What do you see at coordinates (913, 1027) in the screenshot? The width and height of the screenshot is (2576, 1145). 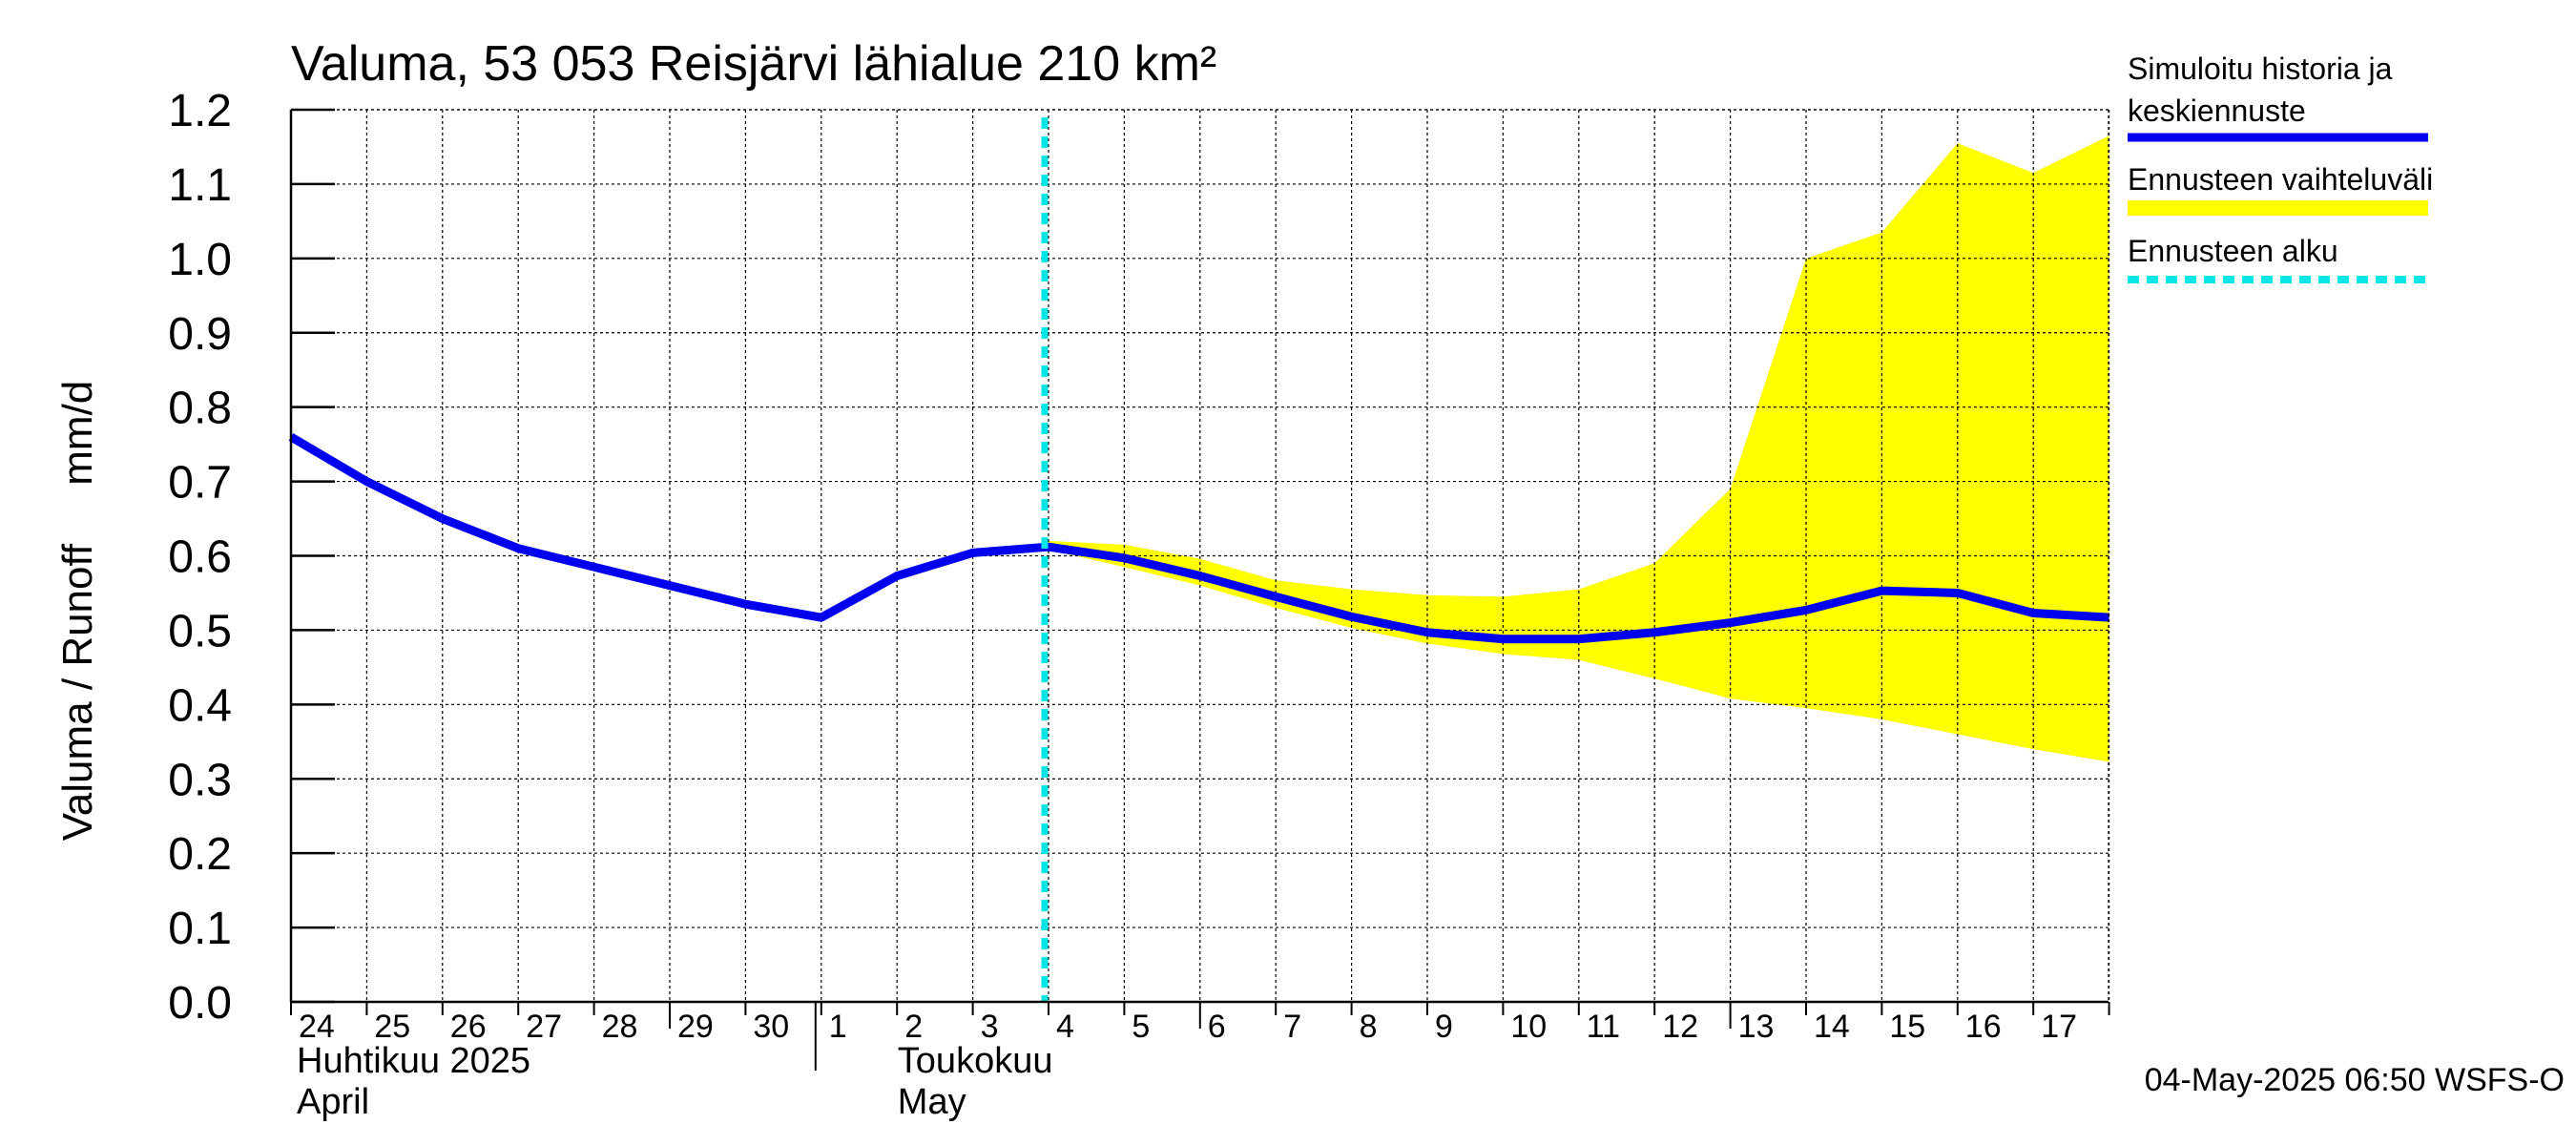 I see `x-day-label: 2` at bounding box center [913, 1027].